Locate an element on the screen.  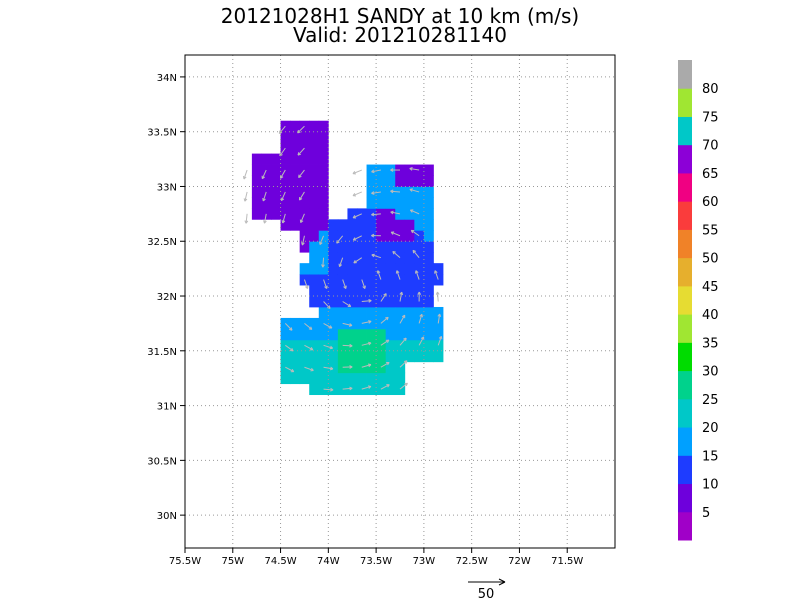
x-tick-label: 75W is located at coordinates (232, 561).